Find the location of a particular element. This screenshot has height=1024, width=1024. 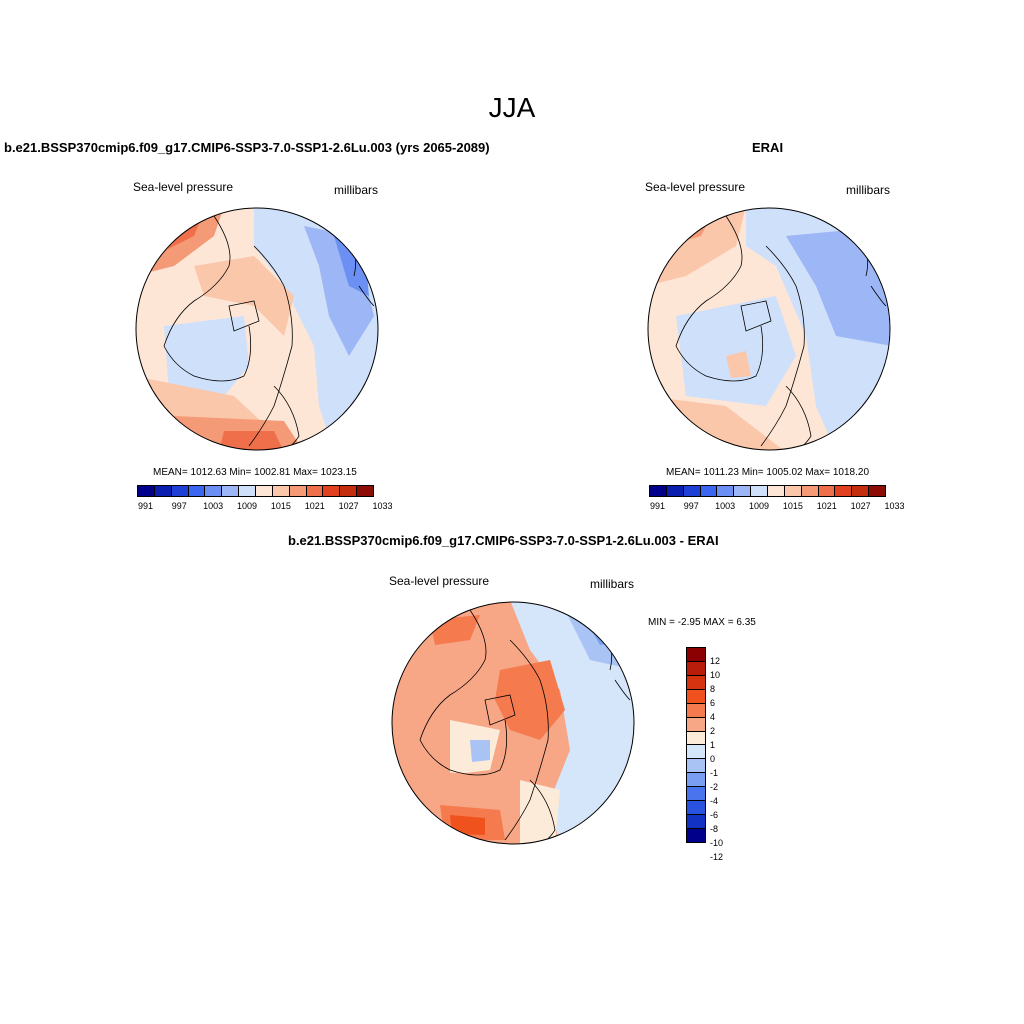

colorbar-tick-label: 6 is located at coordinates (713, 703).